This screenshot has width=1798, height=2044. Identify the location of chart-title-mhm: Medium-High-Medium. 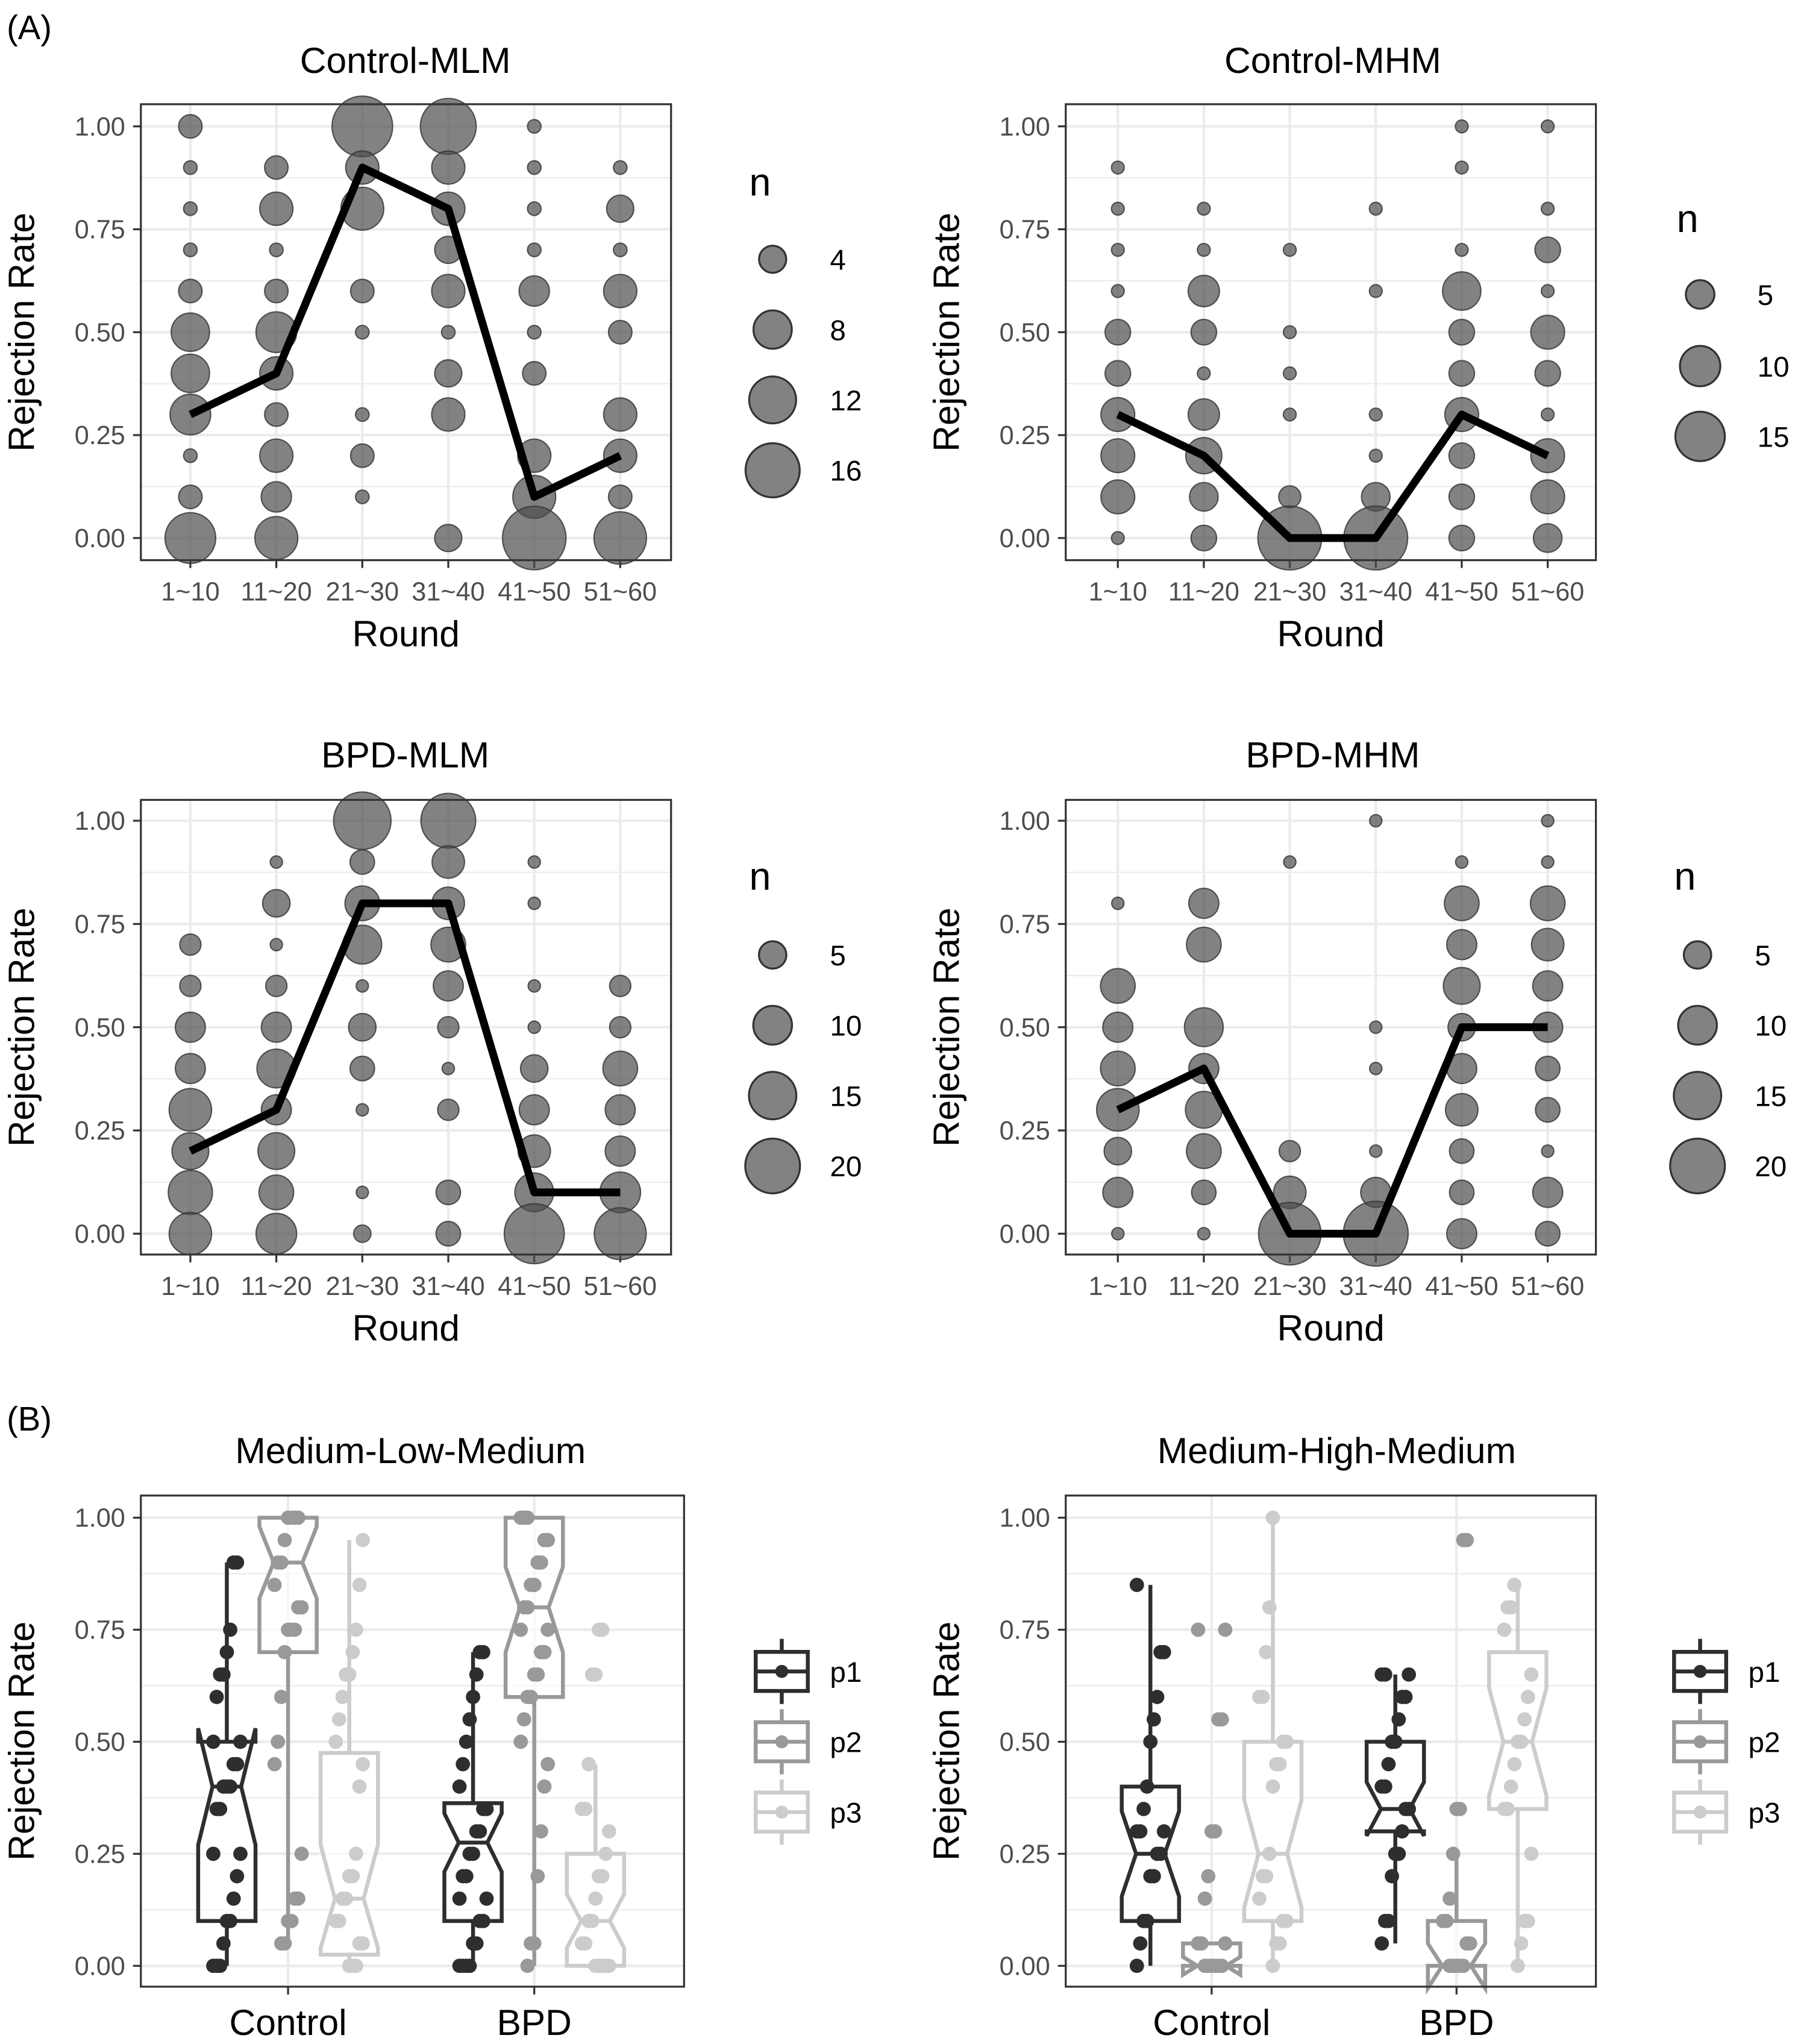
(1336, 1450).